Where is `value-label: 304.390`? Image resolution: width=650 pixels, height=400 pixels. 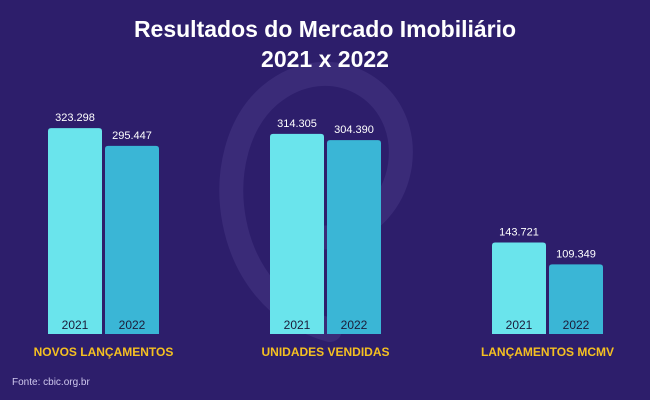
value-label: 304.390 is located at coordinates (354, 130).